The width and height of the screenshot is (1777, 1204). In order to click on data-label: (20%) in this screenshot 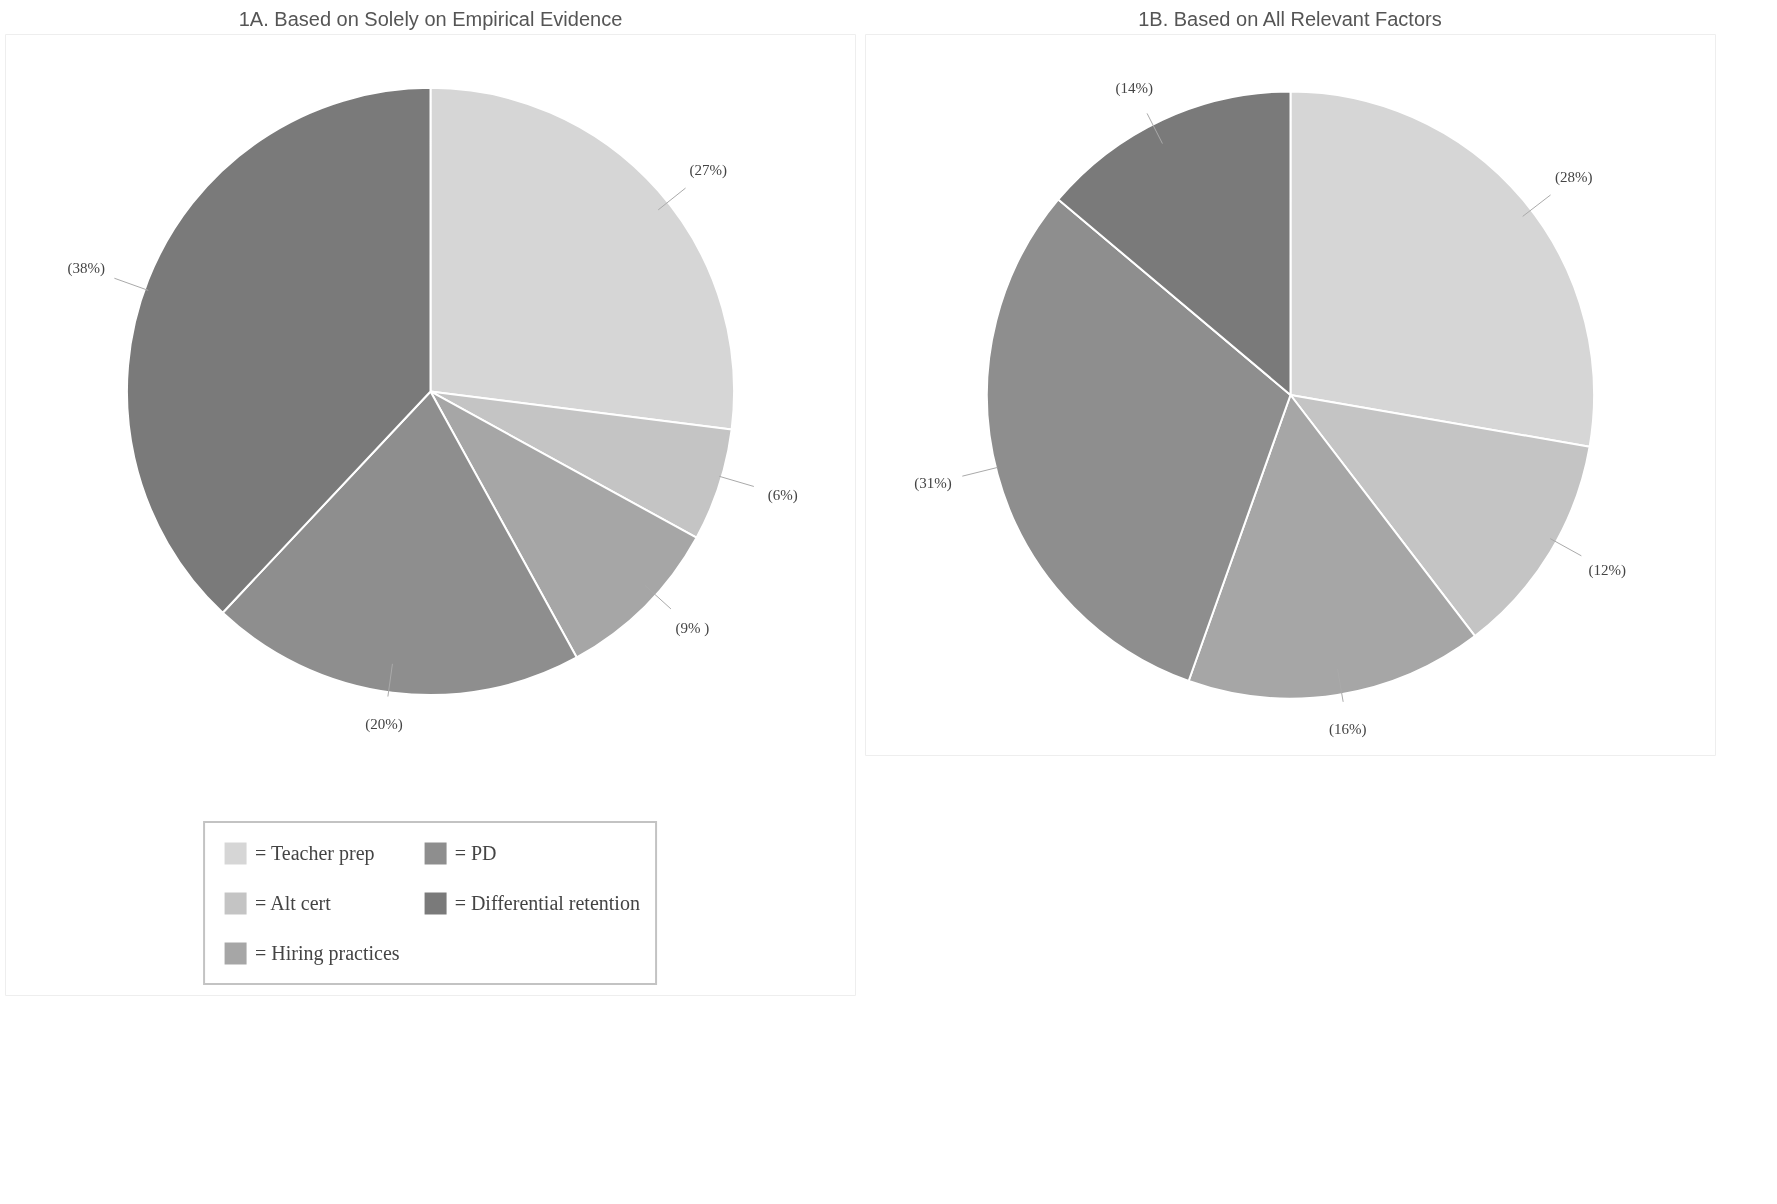, I will do `click(384, 724)`.